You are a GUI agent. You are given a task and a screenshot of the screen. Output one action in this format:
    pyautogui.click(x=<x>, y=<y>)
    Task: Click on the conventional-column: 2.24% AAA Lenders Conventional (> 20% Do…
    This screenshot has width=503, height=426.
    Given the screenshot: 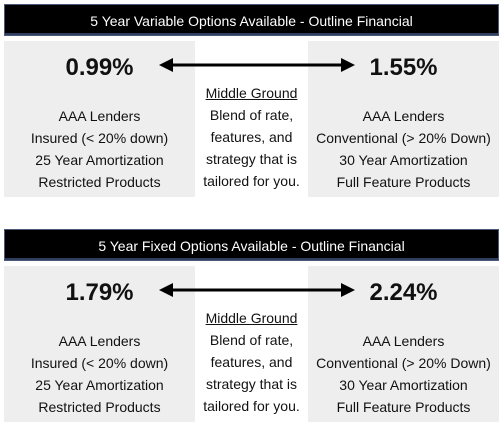 What is the action you would take?
    pyautogui.click(x=403, y=344)
    